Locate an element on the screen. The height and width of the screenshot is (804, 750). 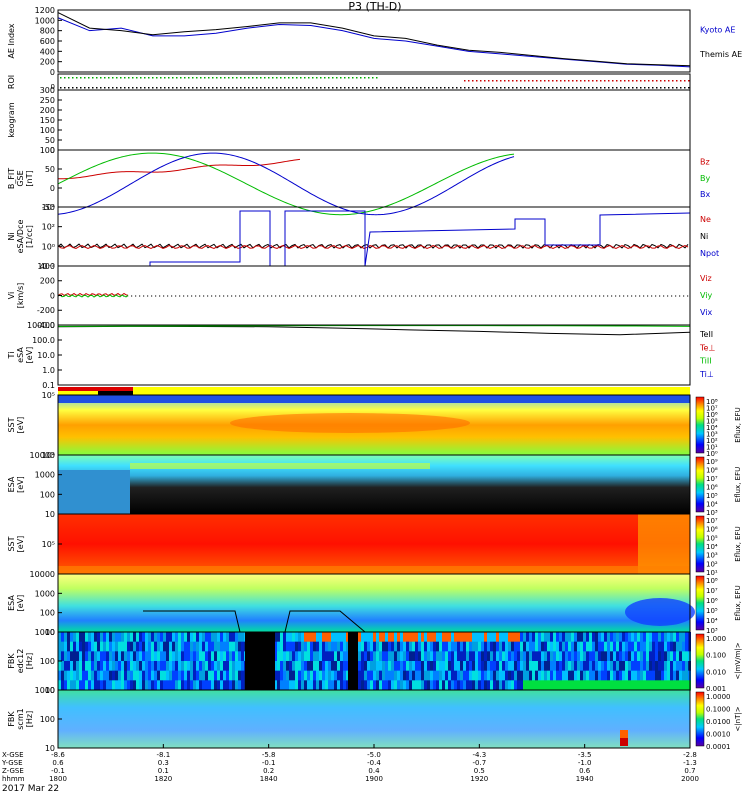
y-axis-label: B_FIT is located at coordinates (11, 178).